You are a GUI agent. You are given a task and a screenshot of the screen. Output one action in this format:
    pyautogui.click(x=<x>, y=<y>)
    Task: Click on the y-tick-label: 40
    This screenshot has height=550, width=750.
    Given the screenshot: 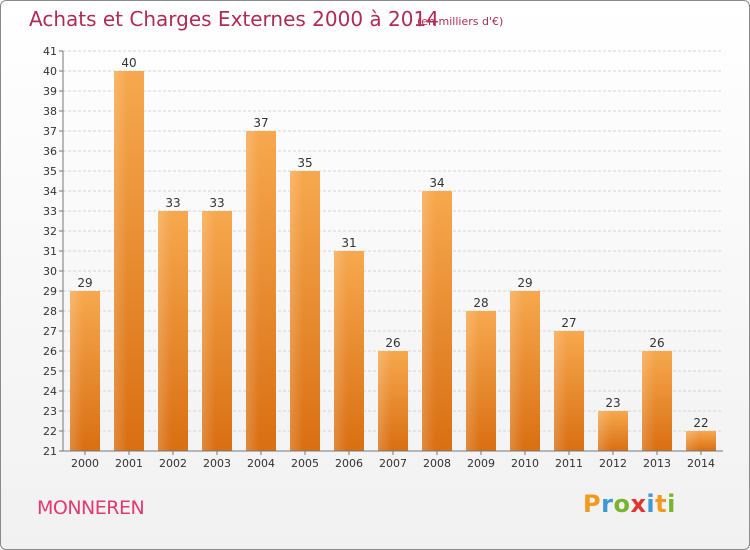 What is the action you would take?
    pyautogui.click(x=50, y=71)
    